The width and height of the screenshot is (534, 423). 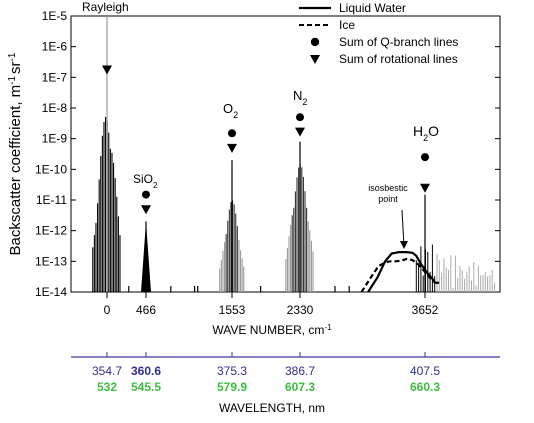 What do you see at coordinates (51, 200) in the screenshot?
I see `y-tick-label: 1E-11` at bounding box center [51, 200].